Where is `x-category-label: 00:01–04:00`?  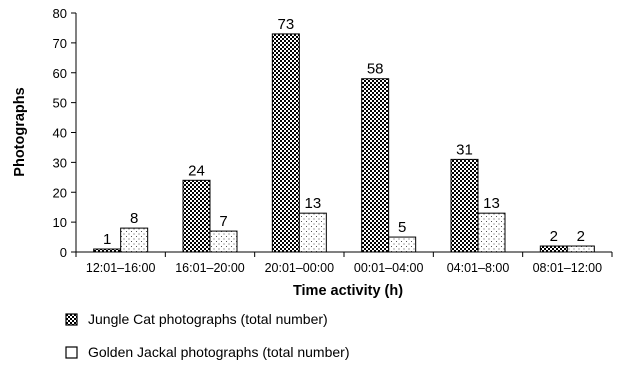 x-category-label: 00:01–04:00 is located at coordinates (389, 268).